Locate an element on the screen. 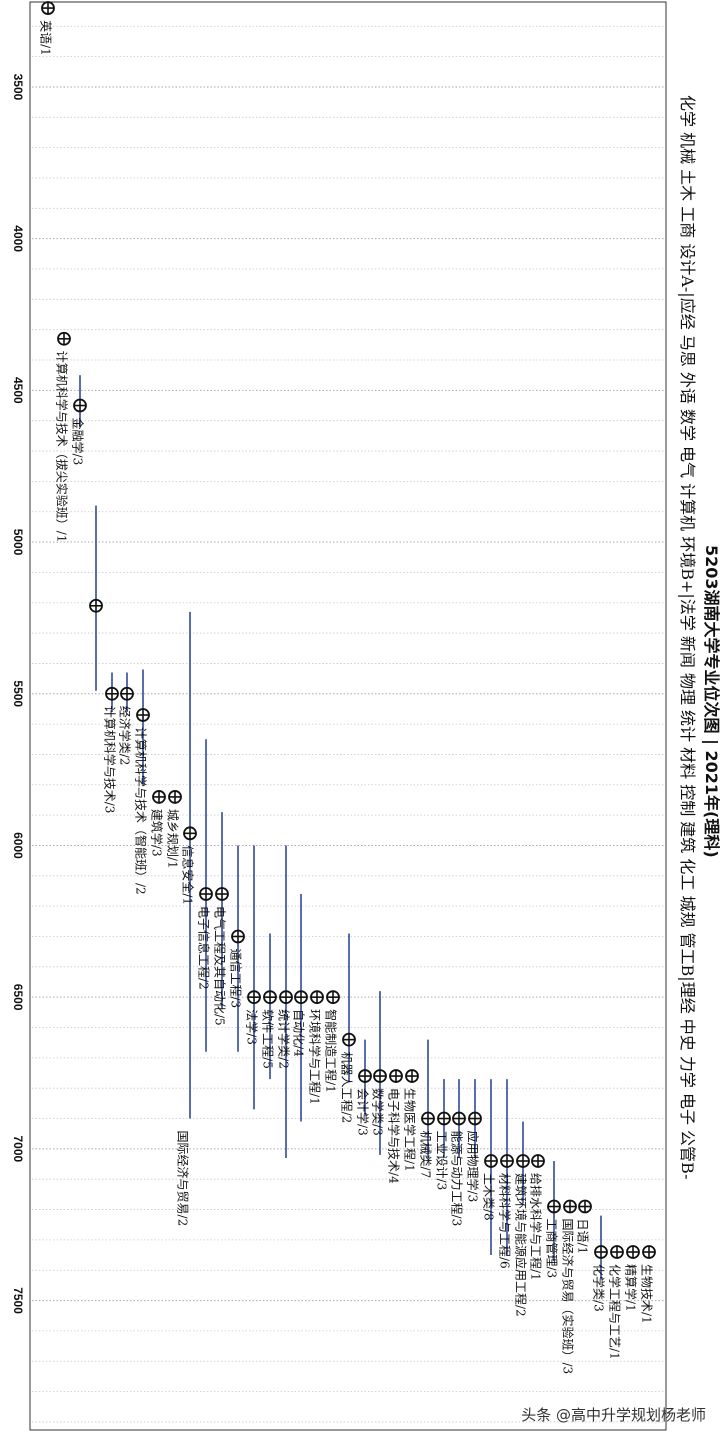 This screenshot has height=1435, width=720. tick-label: 4500 is located at coordinates (18, 390).